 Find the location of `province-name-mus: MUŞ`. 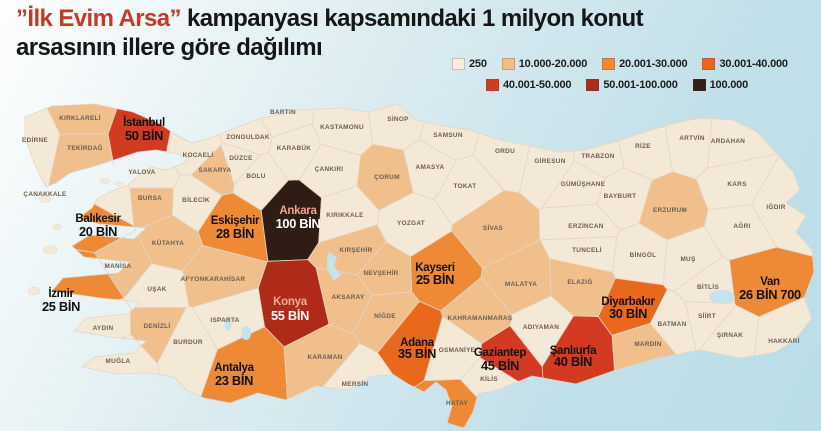

province-name-mus: MUŞ is located at coordinates (688, 259).